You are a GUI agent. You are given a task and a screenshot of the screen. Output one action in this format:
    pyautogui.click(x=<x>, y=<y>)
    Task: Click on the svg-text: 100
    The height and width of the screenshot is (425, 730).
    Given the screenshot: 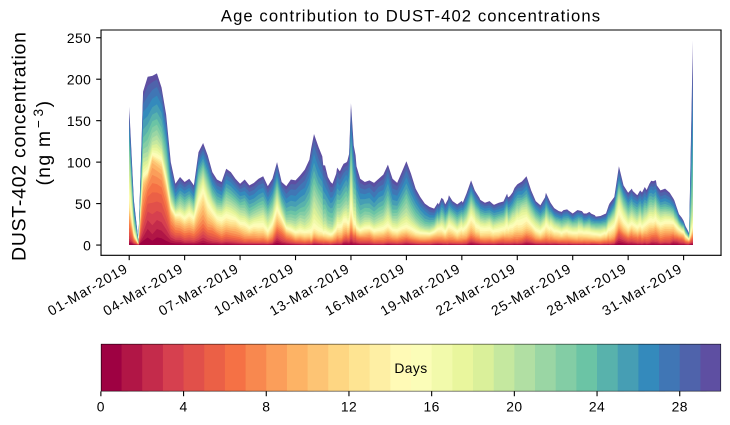 What is the action you would take?
    pyautogui.click(x=79, y=162)
    